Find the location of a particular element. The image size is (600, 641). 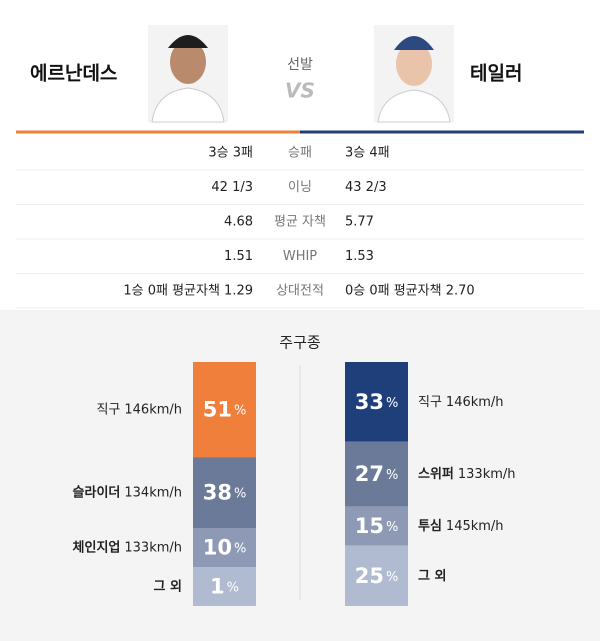

pitch-percent: 1% is located at coordinates (224, 587).